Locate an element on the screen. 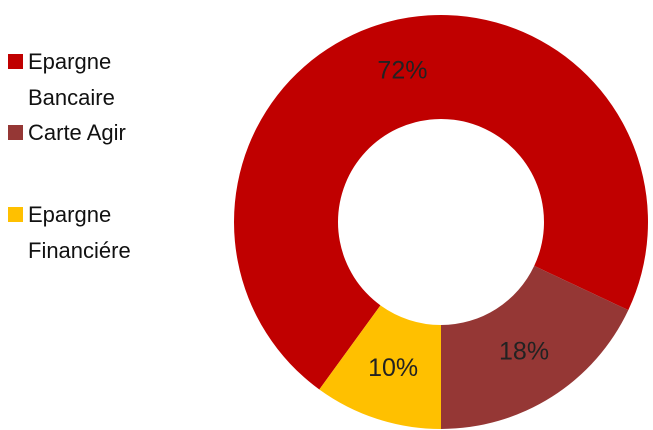  legend-label: Carte Agir is located at coordinates (77, 132).